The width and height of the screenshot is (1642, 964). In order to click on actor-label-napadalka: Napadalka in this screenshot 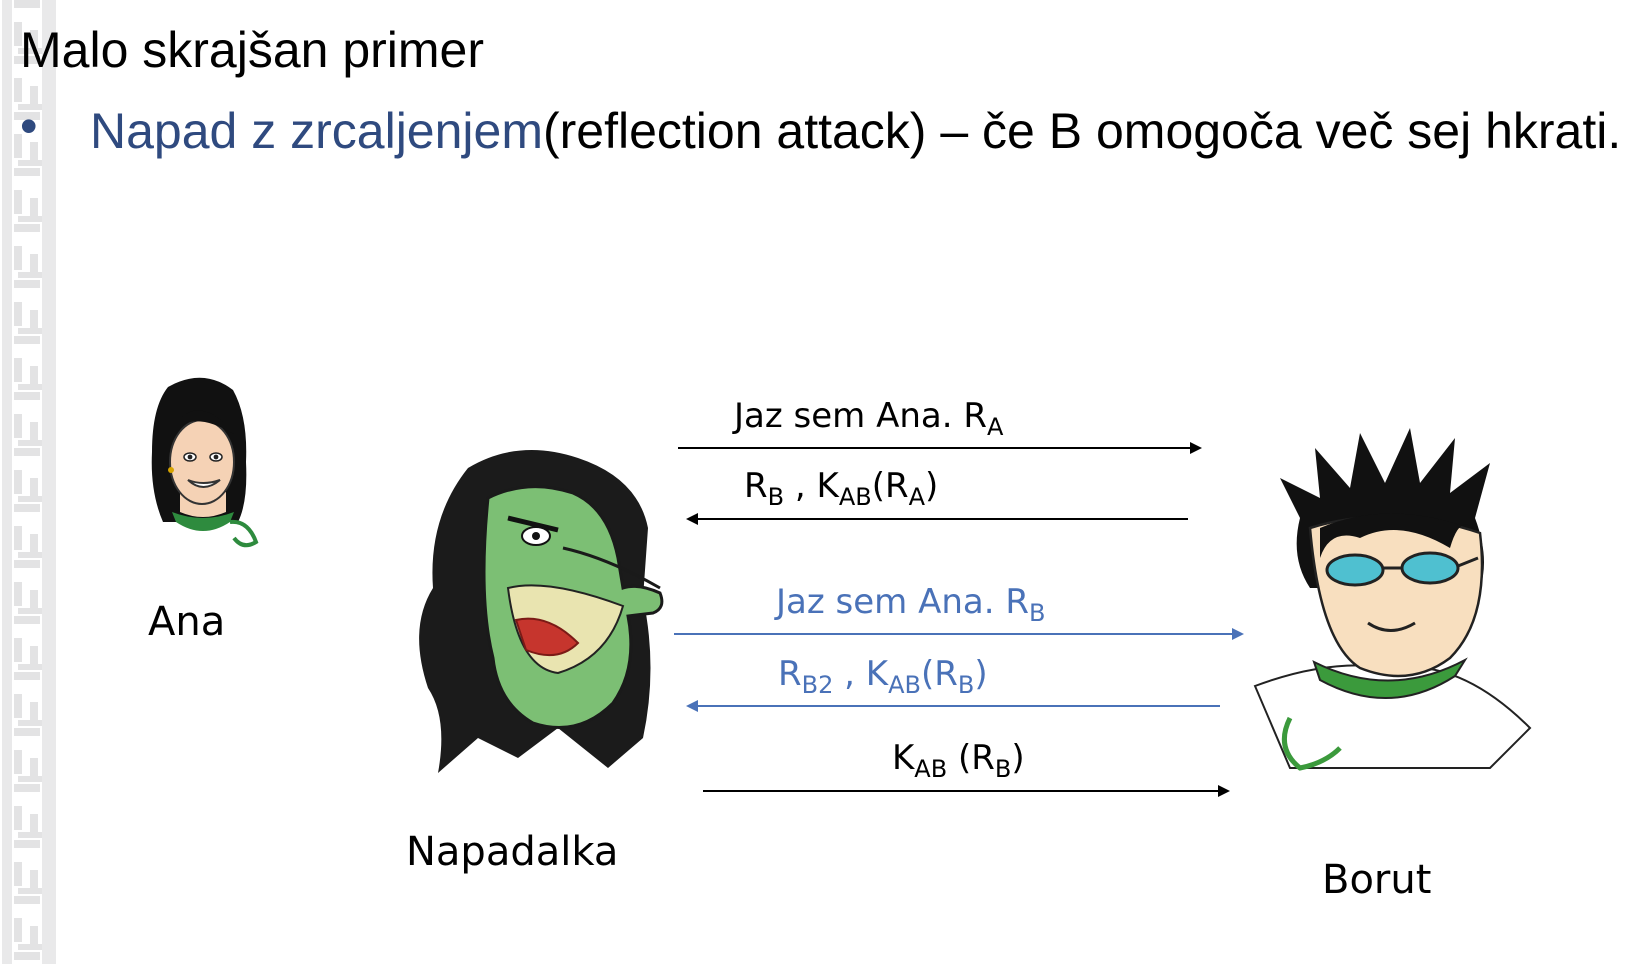, I will do `click(512, 852)`.